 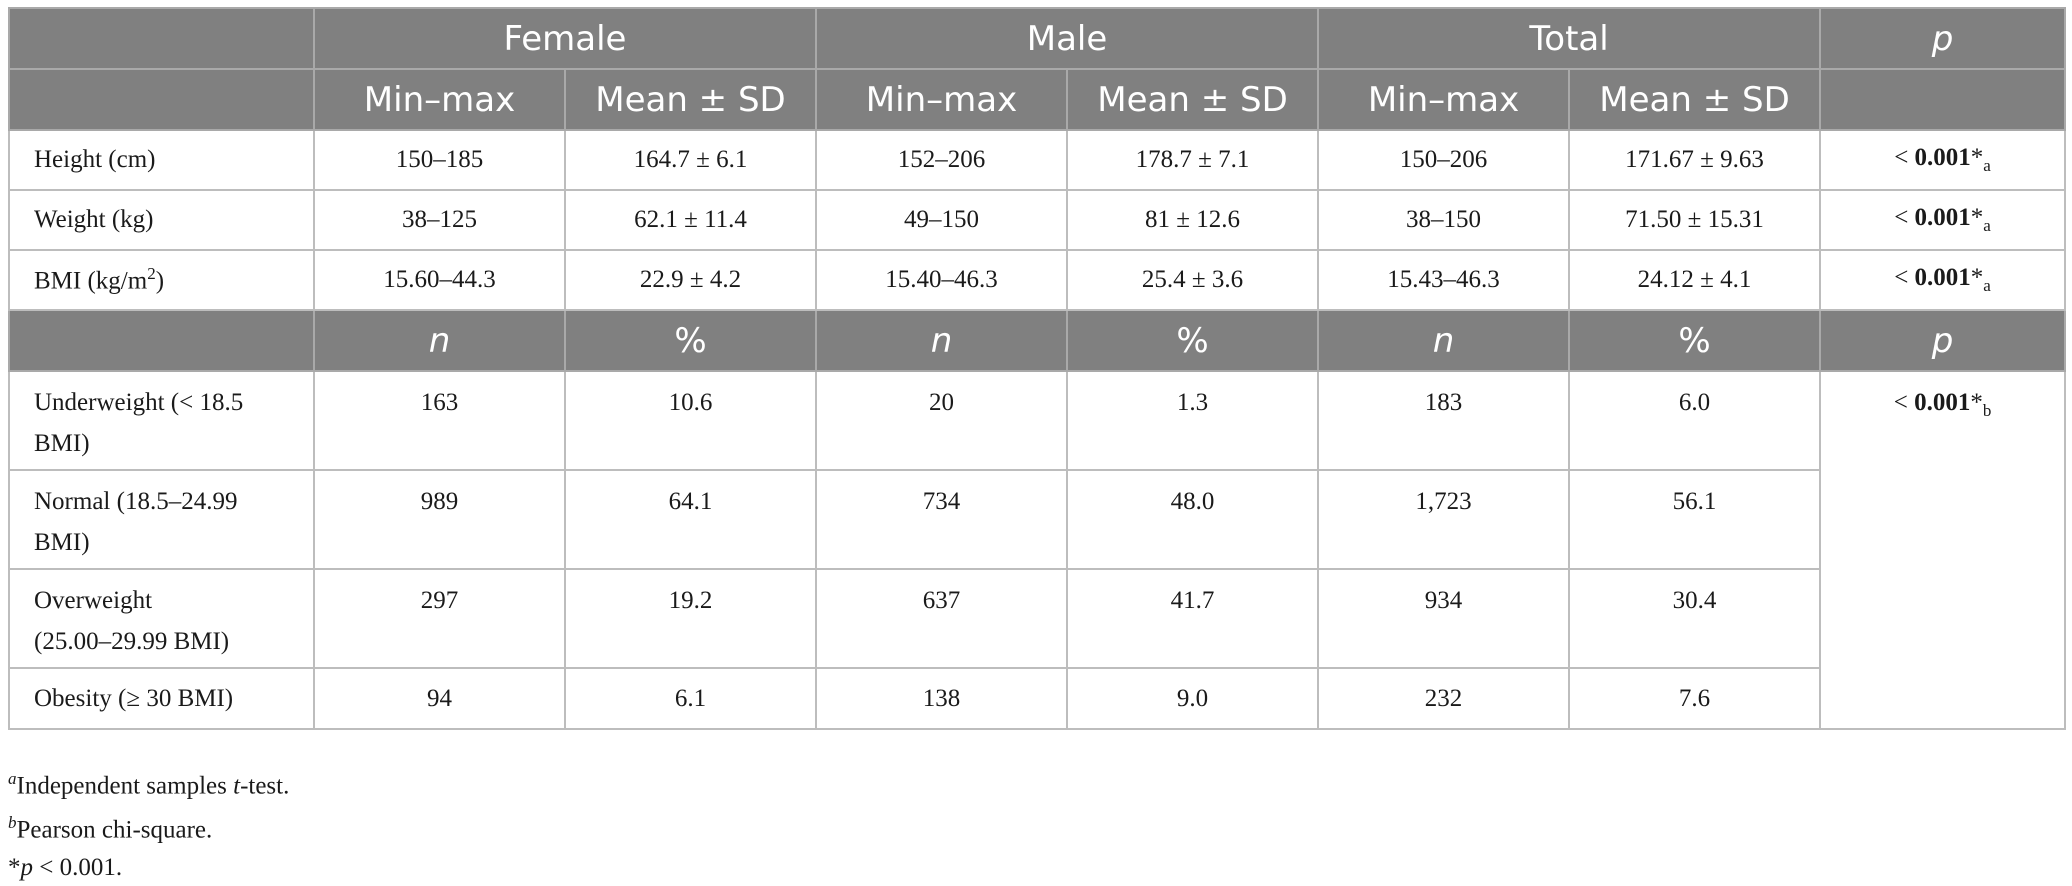 What do you see at coordinates (12, 778) in the screenshot?
I see `footnote-a-mark: a` at bounding box center [12, 778].